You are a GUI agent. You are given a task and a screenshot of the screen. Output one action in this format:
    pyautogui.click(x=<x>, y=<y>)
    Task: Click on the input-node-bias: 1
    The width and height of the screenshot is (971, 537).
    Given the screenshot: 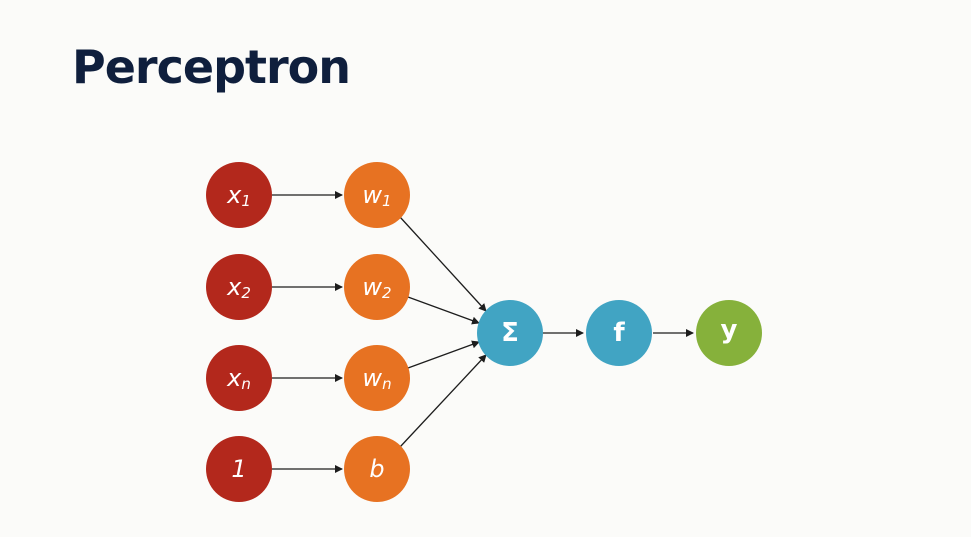 What is the action you would take?
    pyautogui.click(x=239, y=469)
    